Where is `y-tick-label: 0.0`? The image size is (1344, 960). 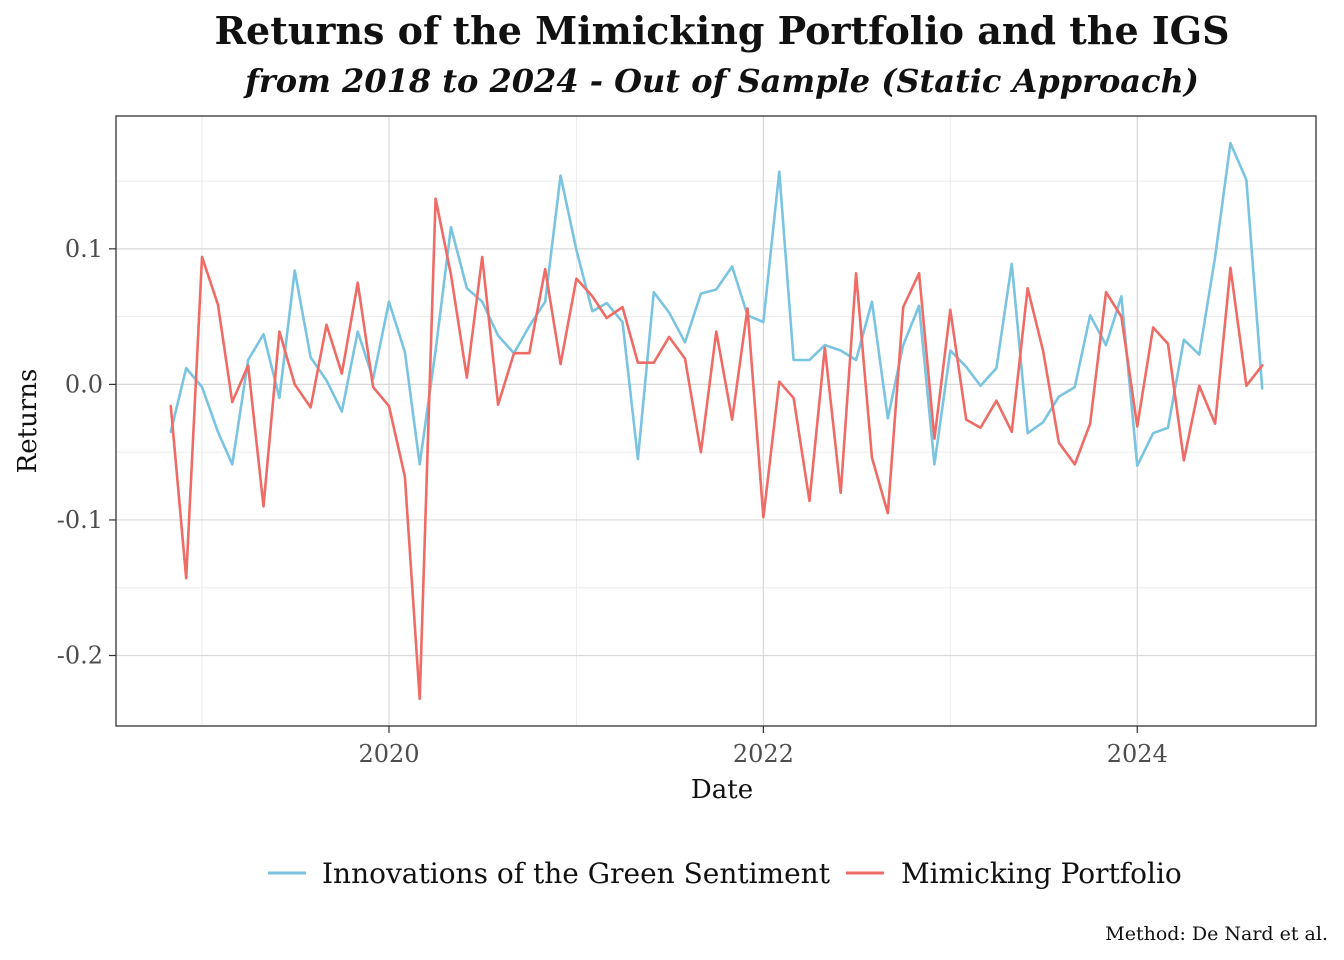
y-tick-label: 0.0 is located at coordinates (84, 384).